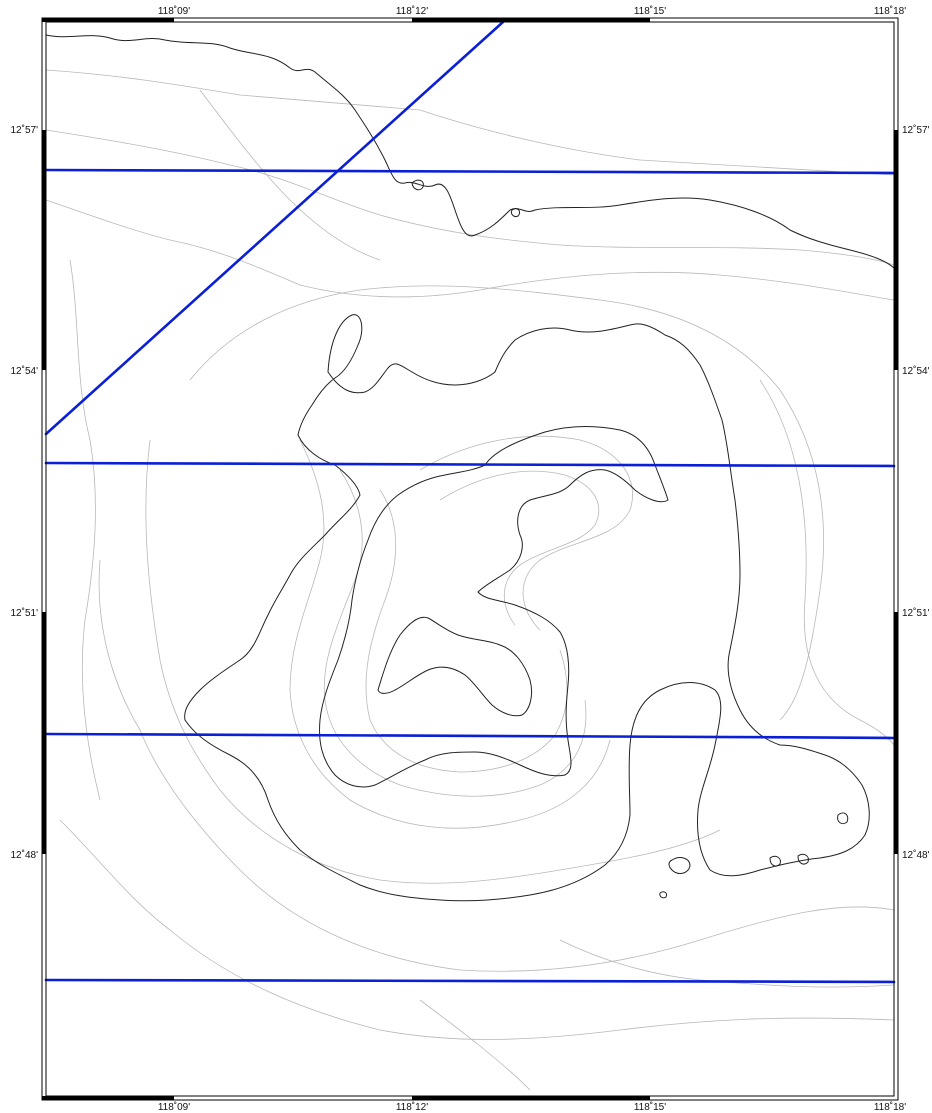 The image size is (932, 1113). What do you see at coordinates (532, 11) in the screenshot?
I see `top-longitude-labels: 118˚09' 118˚12' 118˚15' 118˚18'` at bounding box center [532, 11].